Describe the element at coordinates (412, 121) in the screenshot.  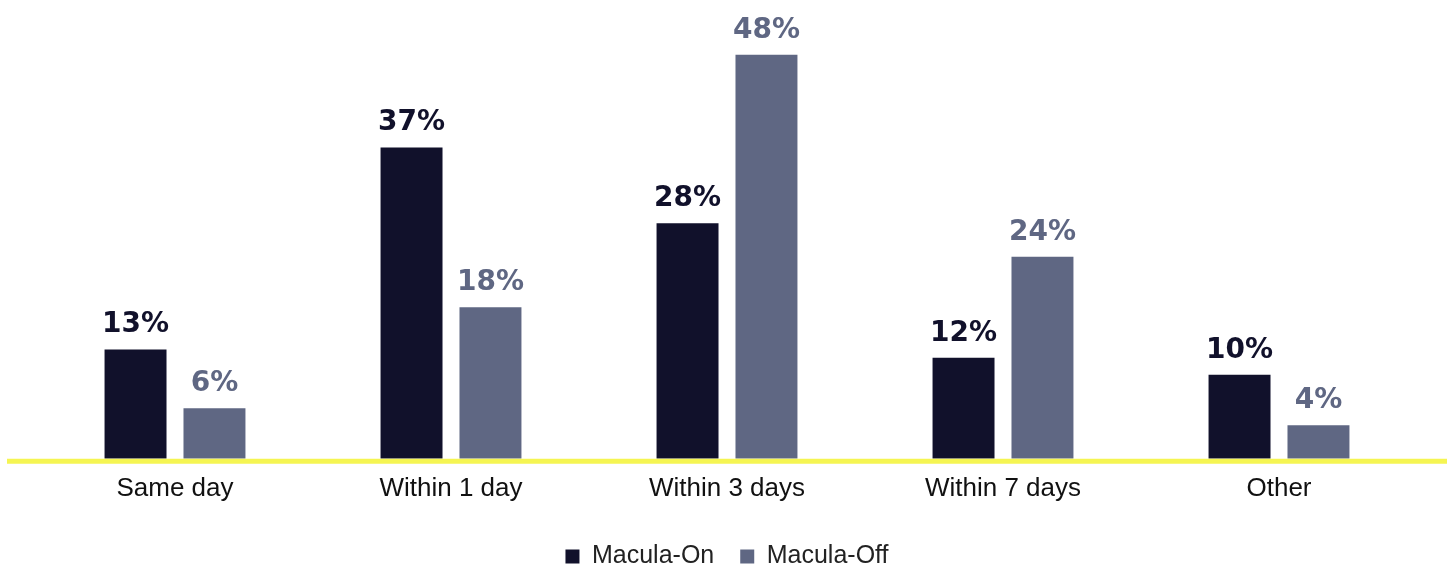
I see `data-label: 37%` at that location.